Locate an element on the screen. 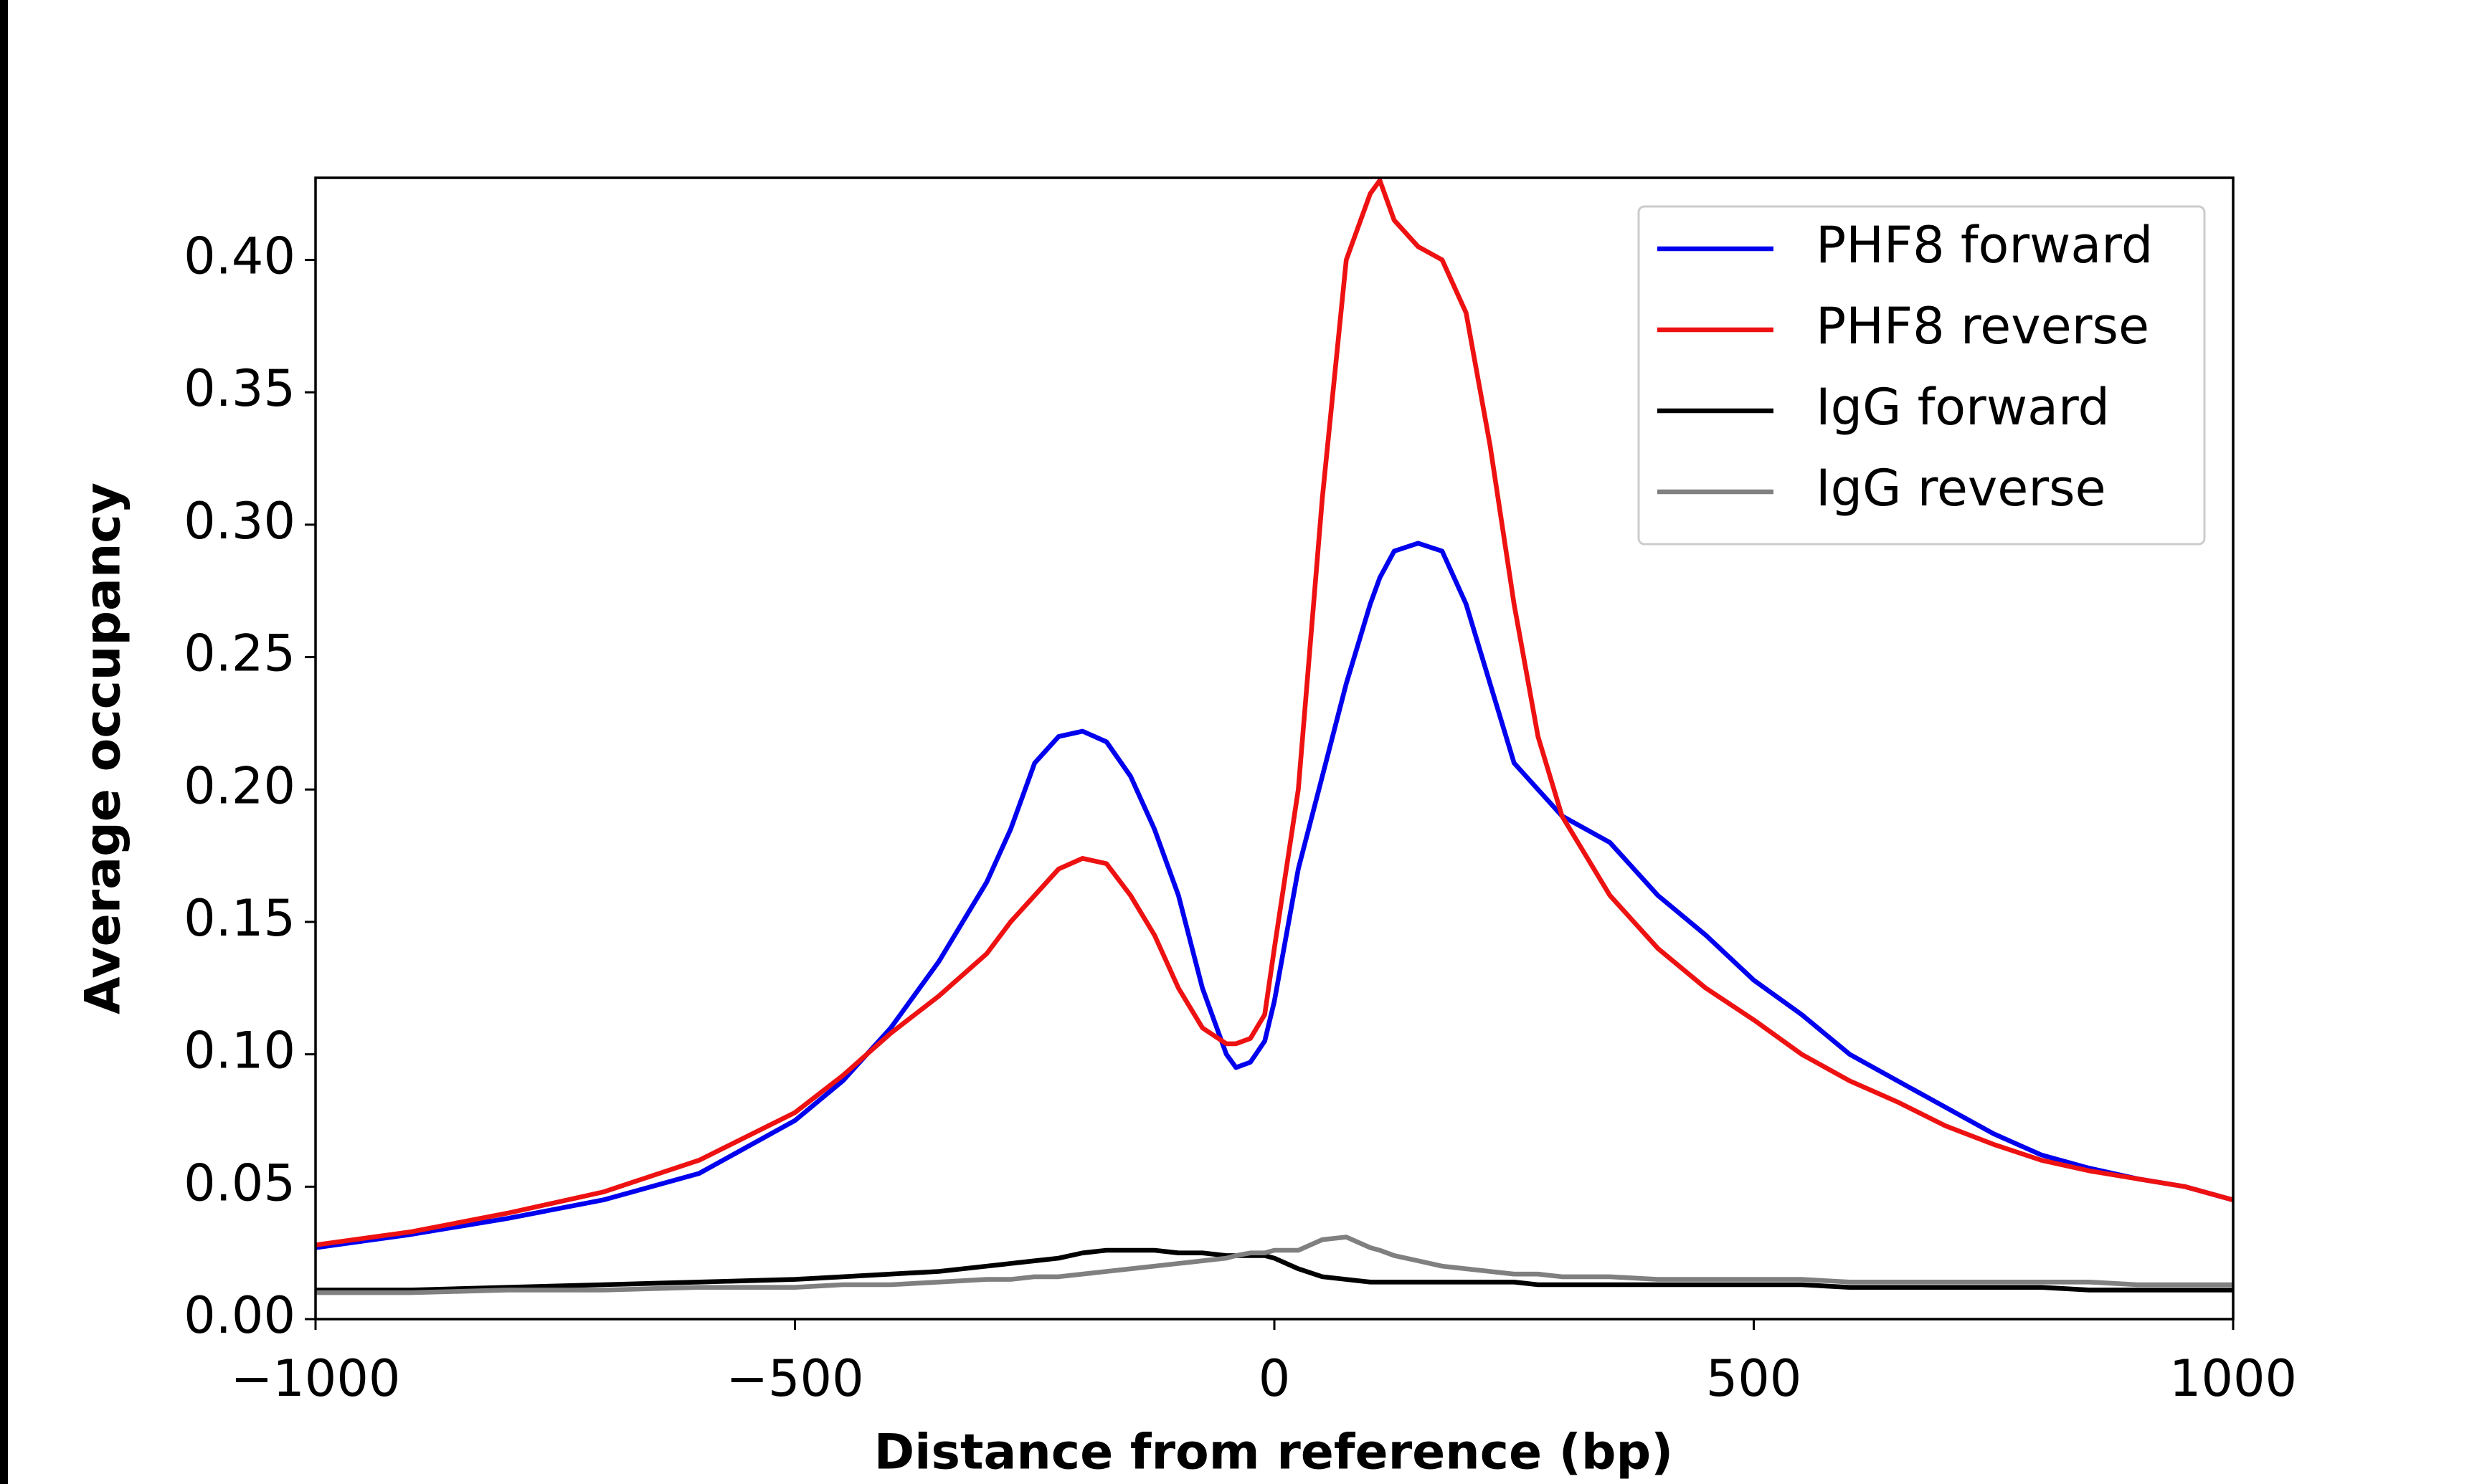  x-tick-label: −1000 is located at coordinates (316, 1378).